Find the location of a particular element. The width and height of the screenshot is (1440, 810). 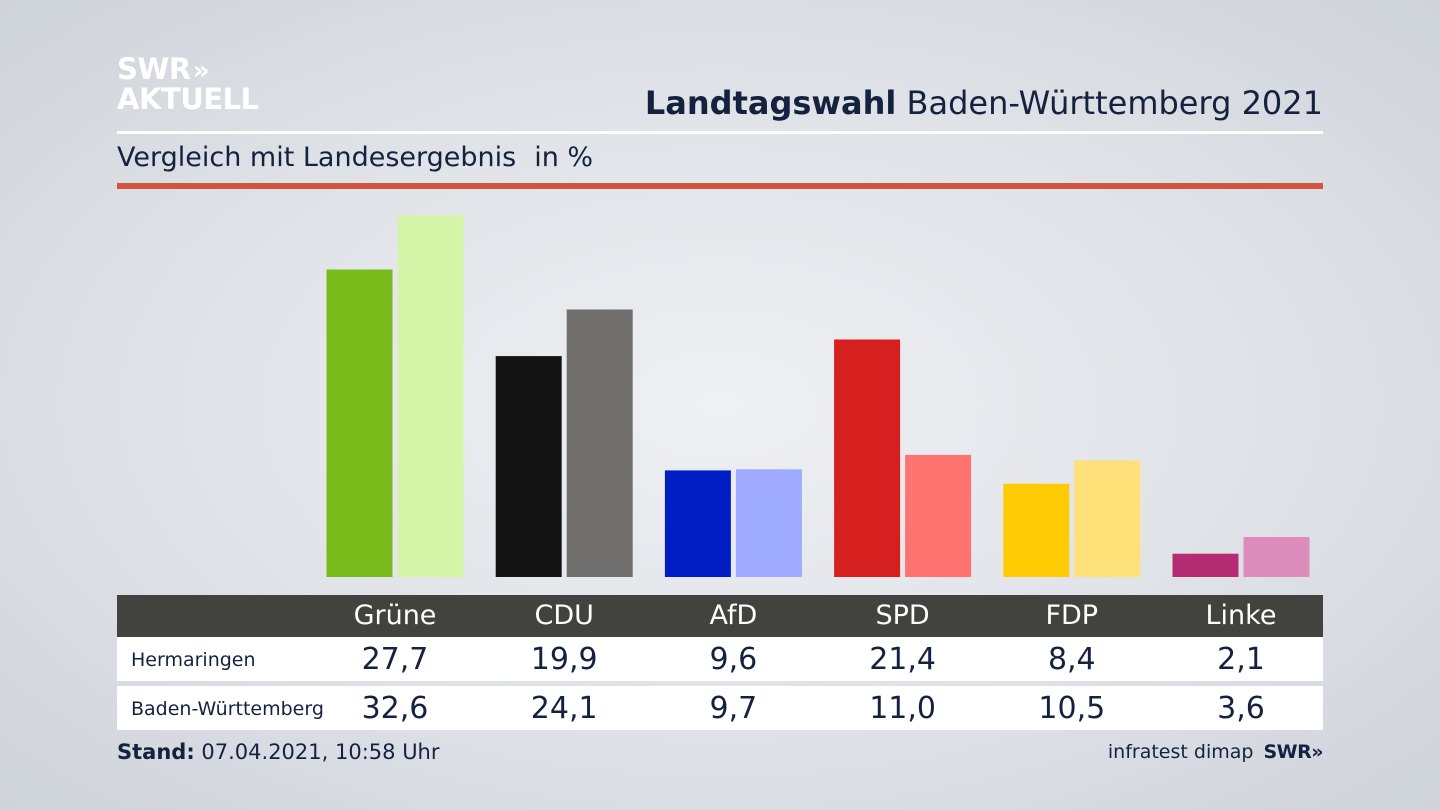

table-row-baden-wuerttemberg: Baden-Württemberg 32,6 24,1 9,7 11,0 10,5 3,6 is located at coordinates (720, 708).